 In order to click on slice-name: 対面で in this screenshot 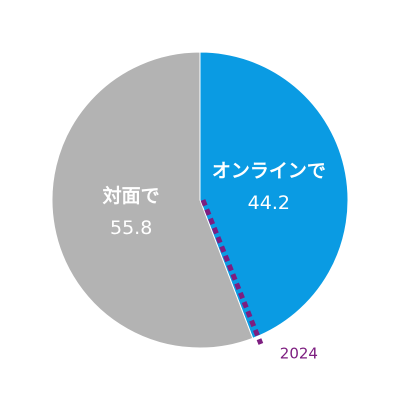, I will do `click(131, 195)`.